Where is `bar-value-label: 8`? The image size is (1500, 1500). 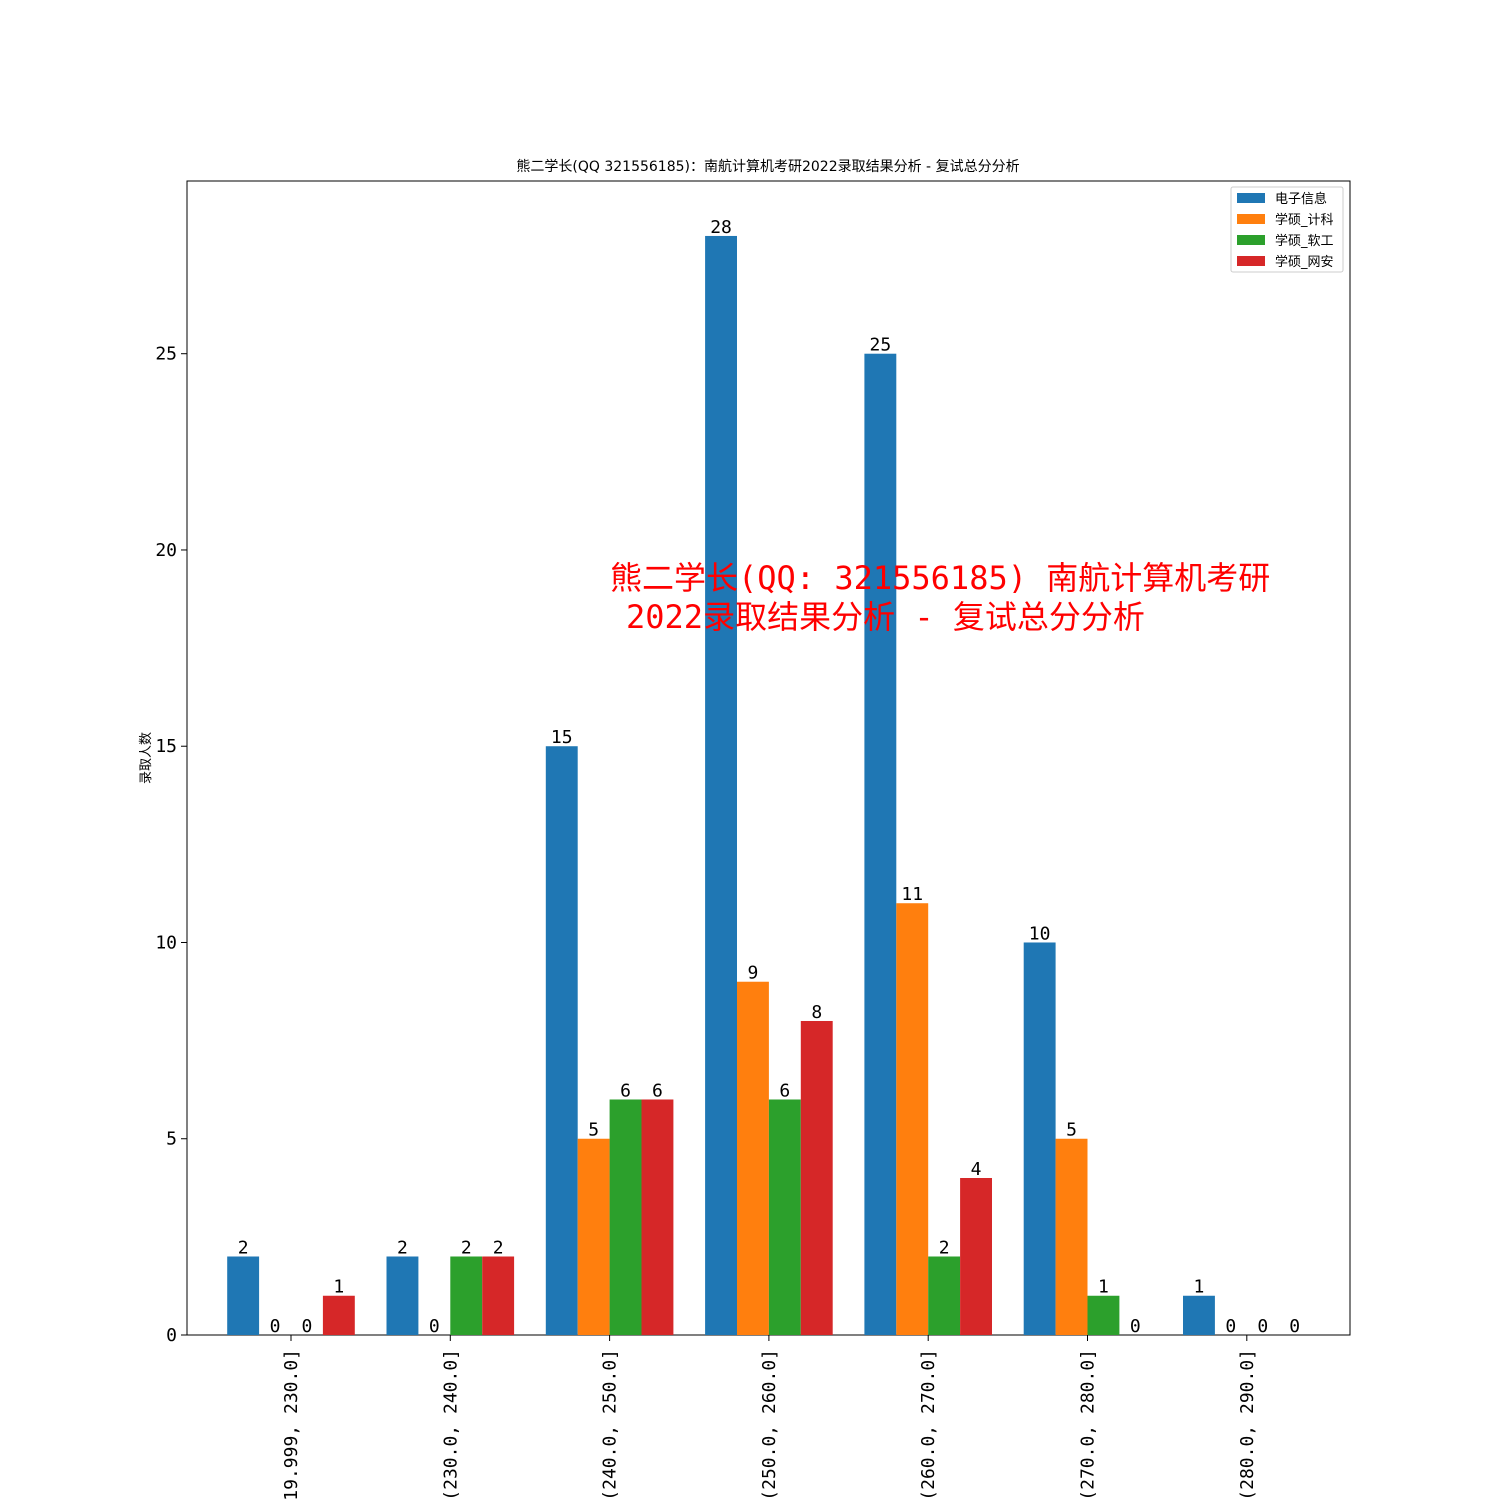 bar-value-label: 8 is located at coordinates (816, 1012).